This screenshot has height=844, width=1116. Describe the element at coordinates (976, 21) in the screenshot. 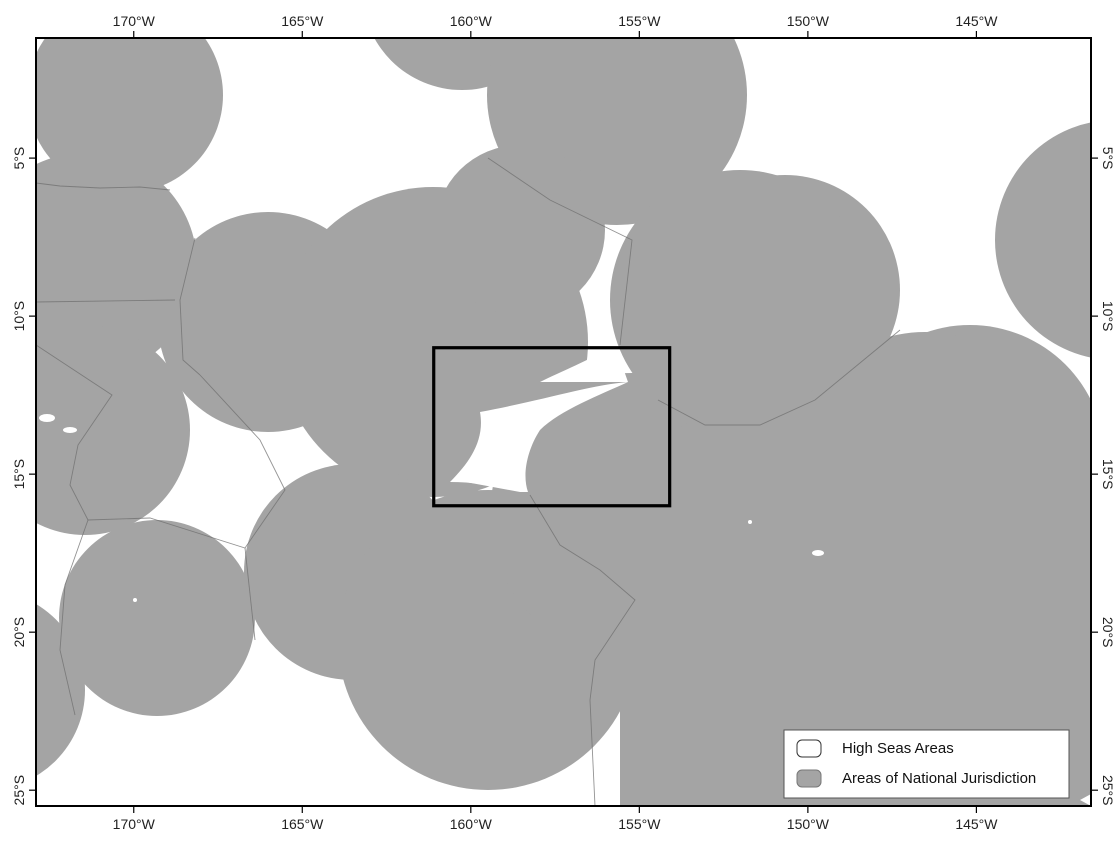

I see `x-tick-label-top: 145°W` at that location.